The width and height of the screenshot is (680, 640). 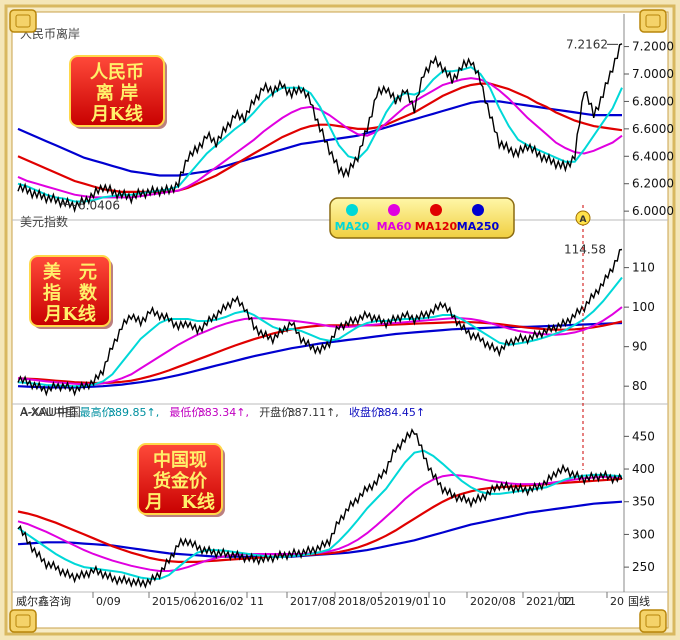 What do you see at coordinates (436, 226) in the screenshot?
I see `legend-item: MA120` at bounding box center [436, 226].